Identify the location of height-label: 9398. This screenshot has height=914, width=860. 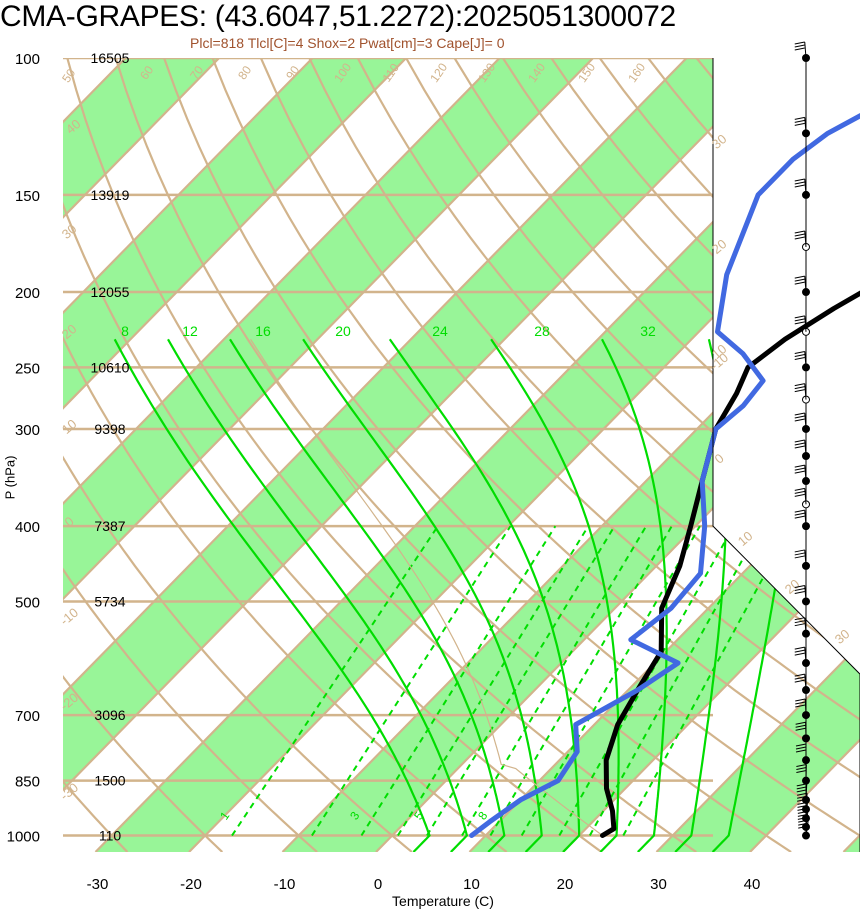
(109, 429).